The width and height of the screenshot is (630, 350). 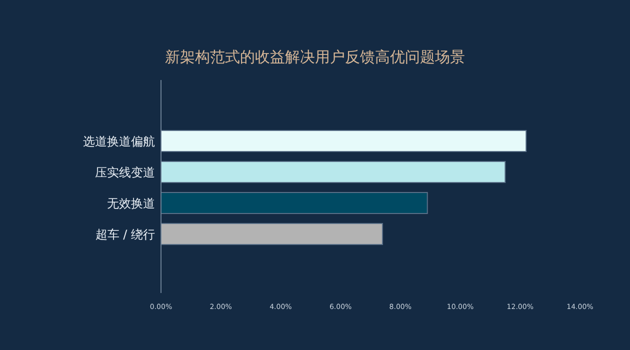 What do you see at coordinates (315, 57) in the screenshot?
I see `chart-title: 新架构范式的收益解决用户反馈高优问题场景` at bounding box center [315, 57].